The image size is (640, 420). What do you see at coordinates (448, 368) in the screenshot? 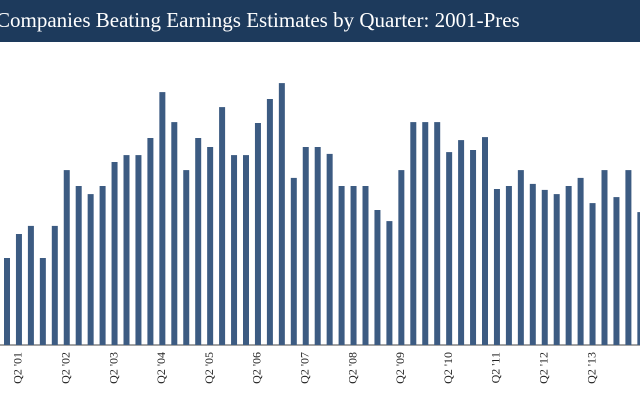
I see `x-tick-label: Q2 '10` at bounding box center [448, 368].